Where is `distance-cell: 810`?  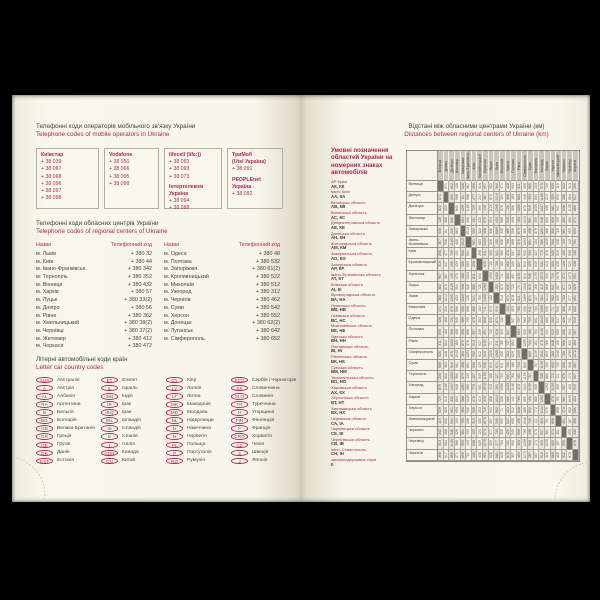 distance-cell: 810 is located at coordinates (486, 354).